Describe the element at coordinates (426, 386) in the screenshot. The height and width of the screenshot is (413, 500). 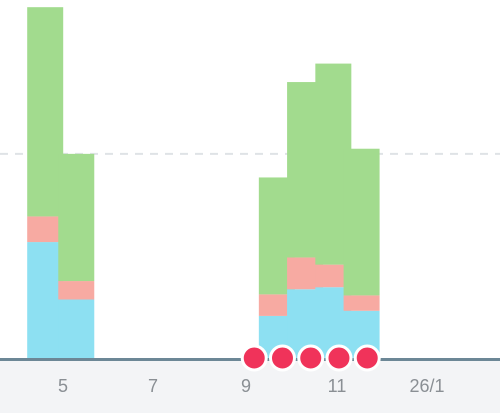
I see `x-tick-label: 26/1` at that location.